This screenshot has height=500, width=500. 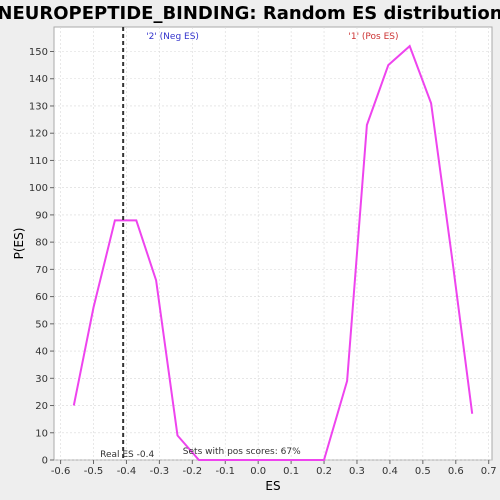 I want to click on x-tick-label: 0.0, so click(x=258, y=471).